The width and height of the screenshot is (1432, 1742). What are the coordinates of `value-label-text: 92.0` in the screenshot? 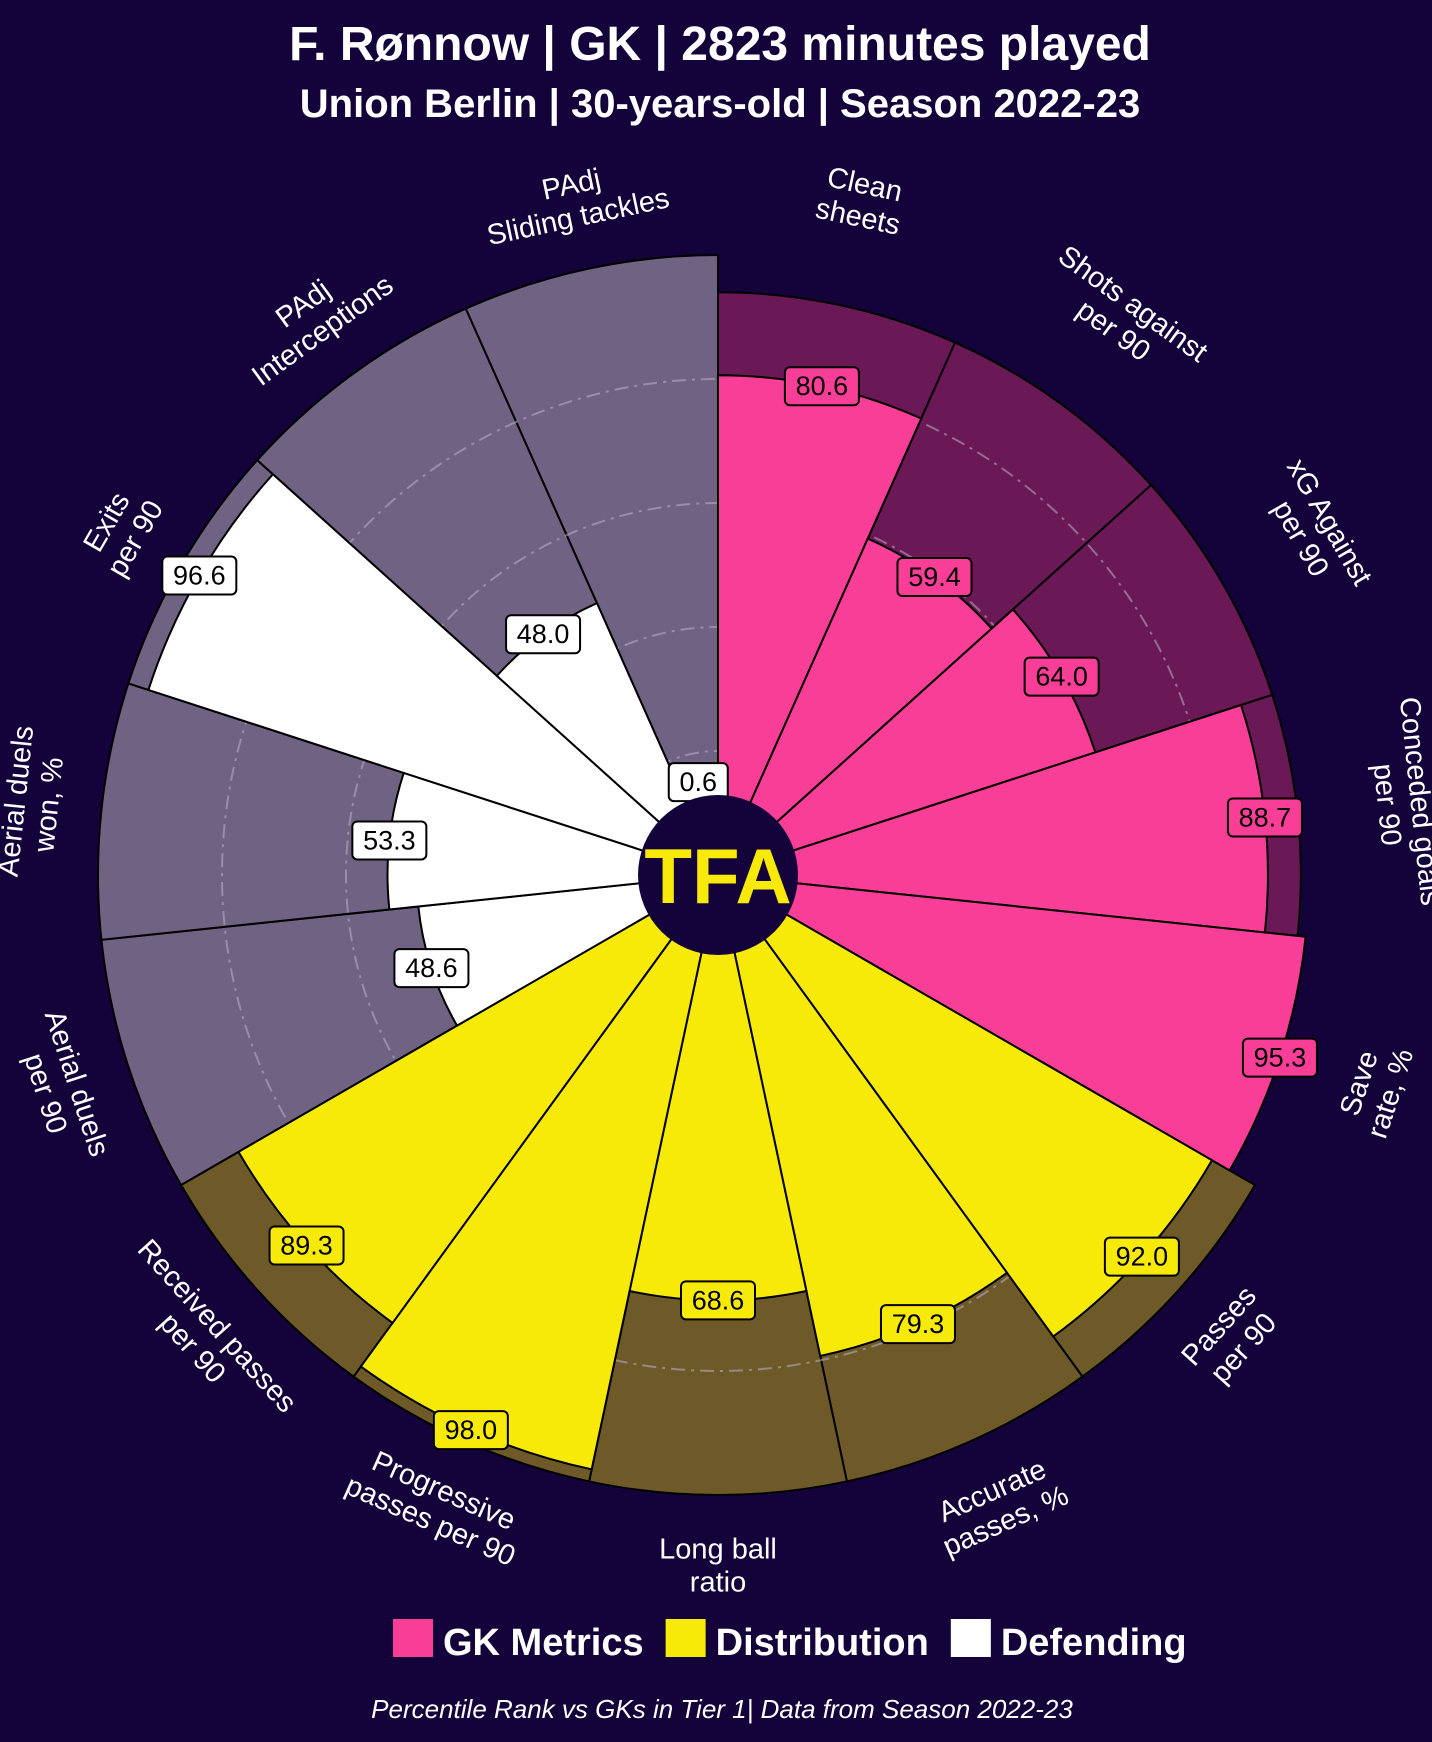 It's located at (1142, 1257).